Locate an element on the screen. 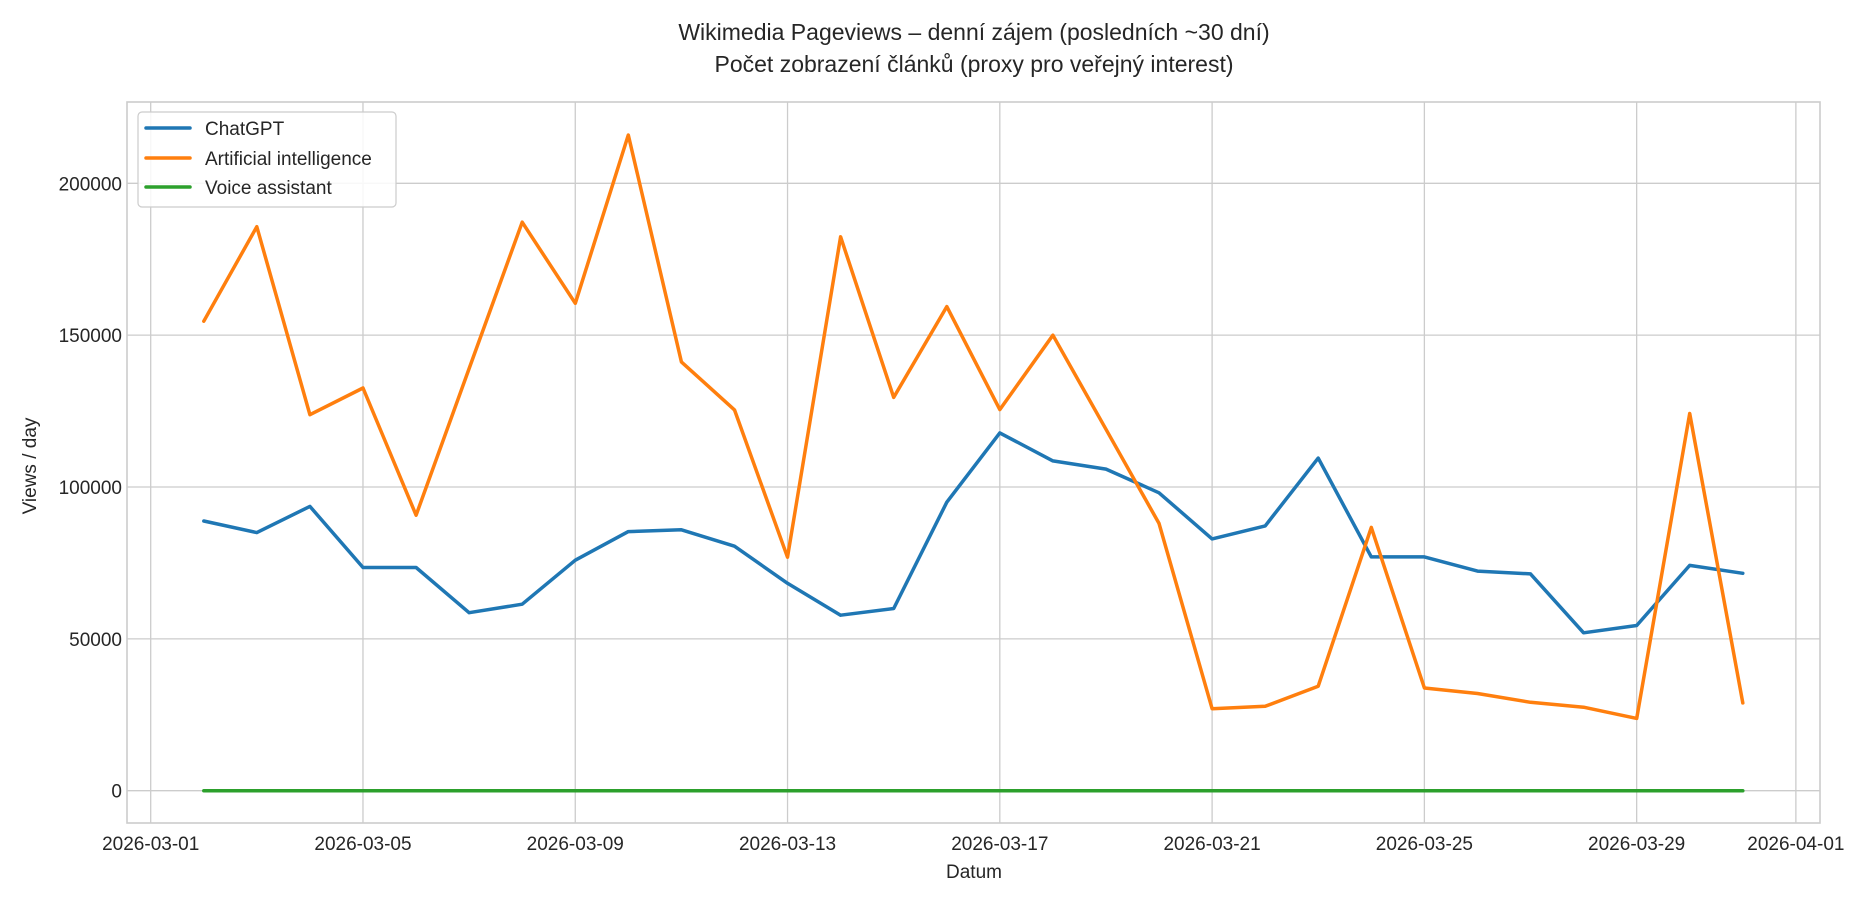  y-tick-label: 0 is located at coordinates (116, 792).